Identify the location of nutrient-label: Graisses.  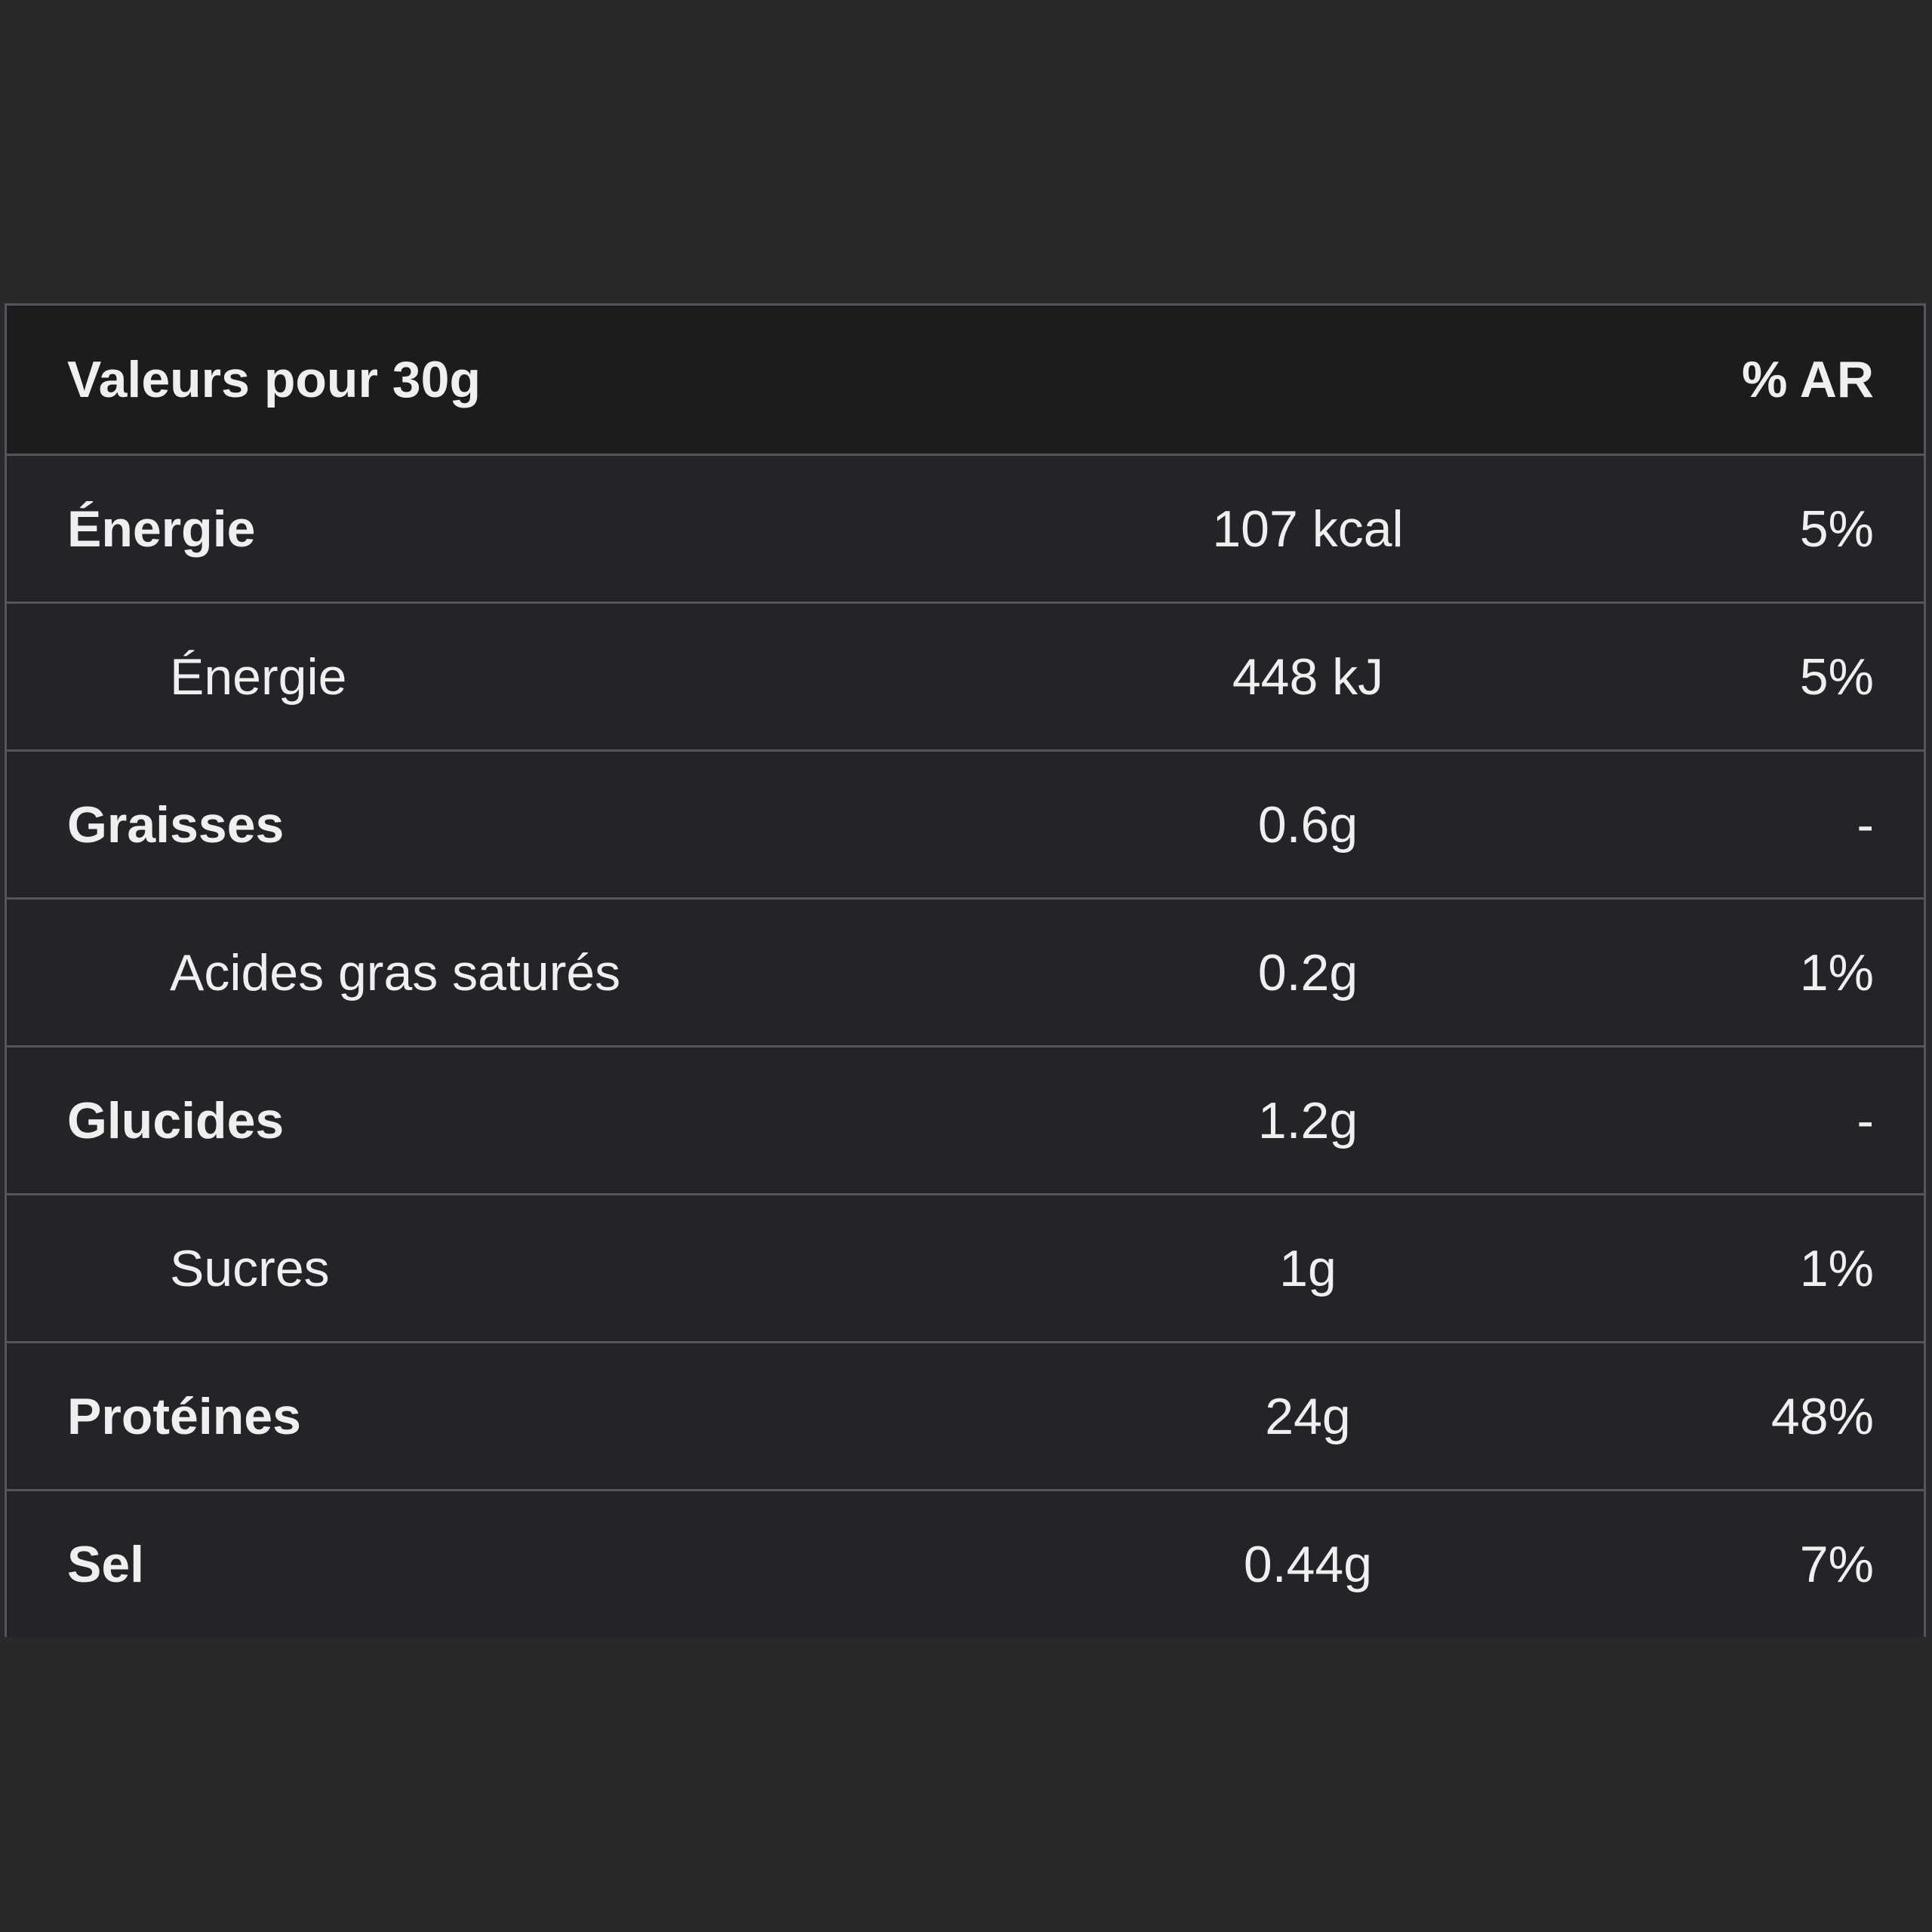
(176, 824).